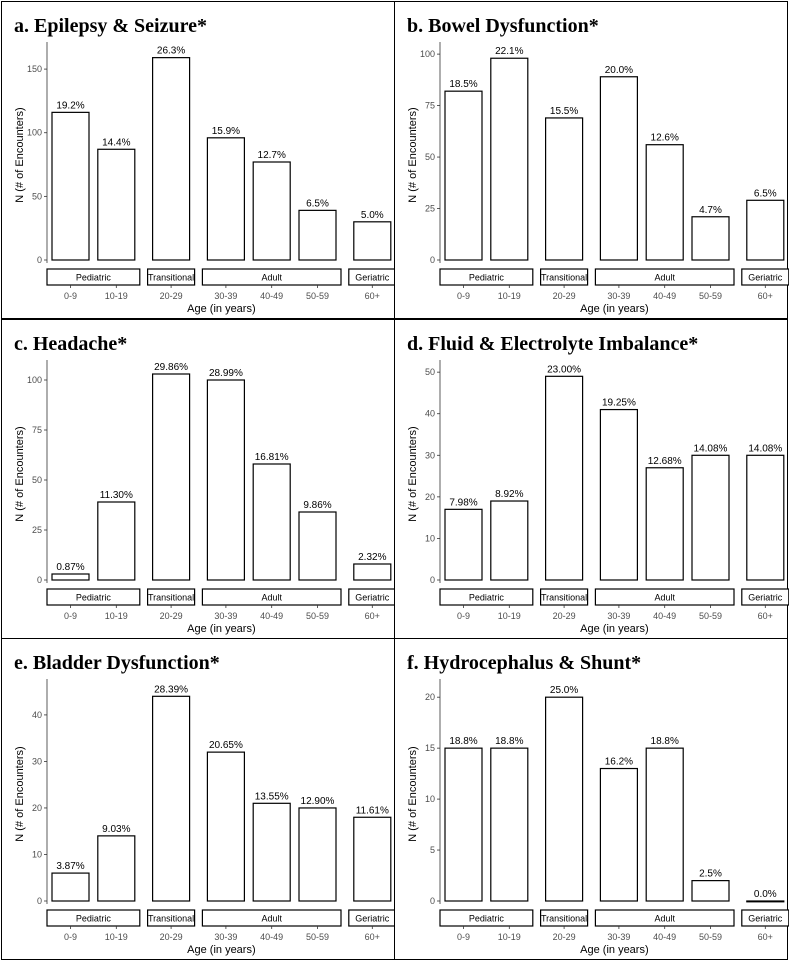  Describe the element at coordinates (564, 369) in the screenshot. I see `bar-data-label: 23.00%` at that location.